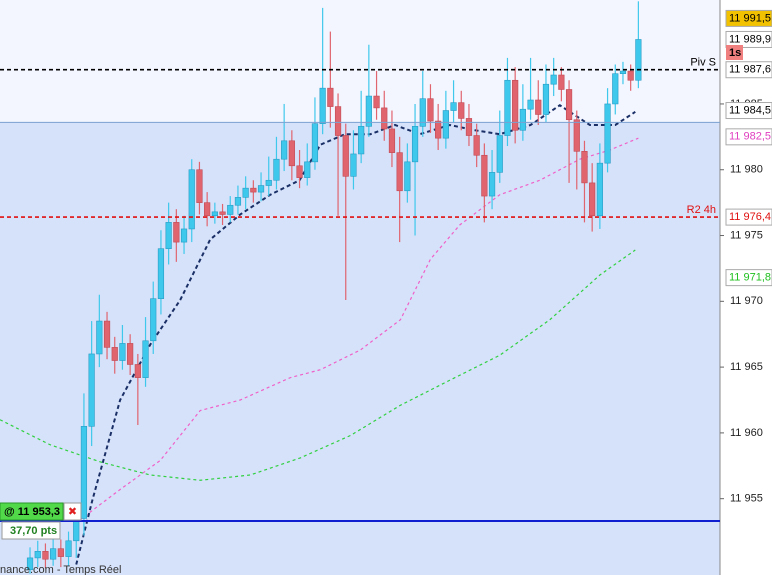 This screenshot has height=575, width=772. I want to click on price-tag-label: 11 991,5, so click(750, 18).